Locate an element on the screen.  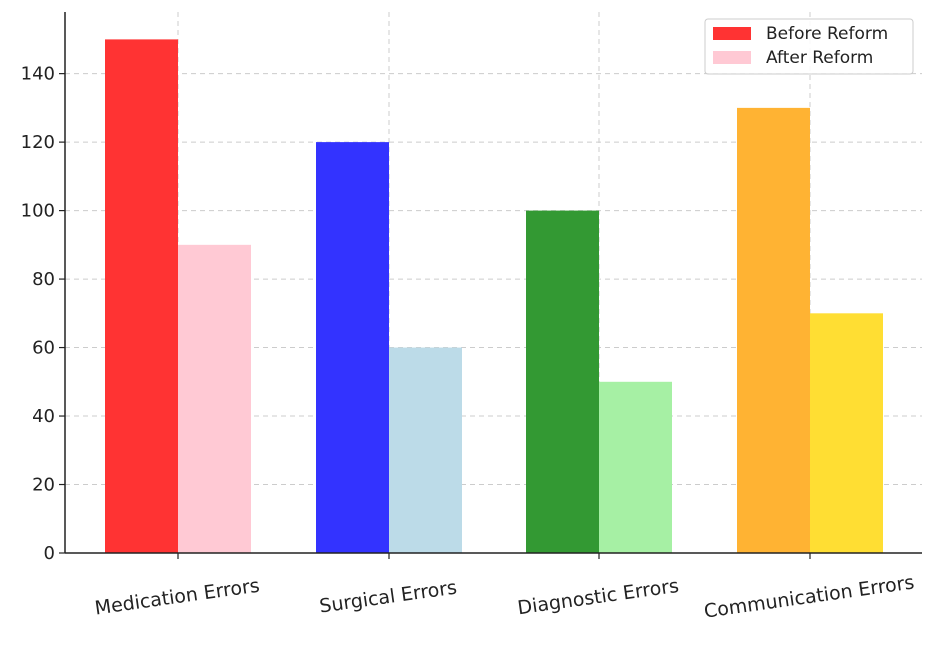
bar-before-reform-diagnostic-errors is located at coordinates (562, 381).